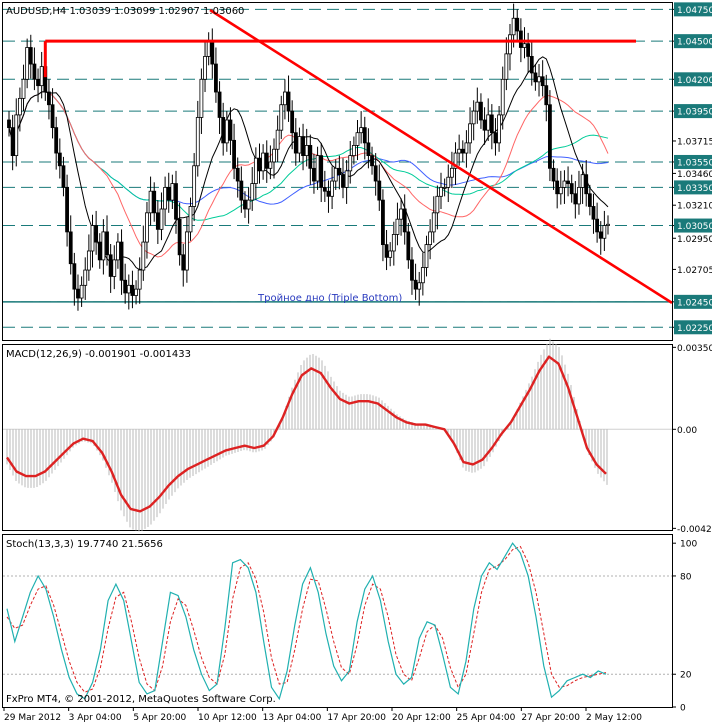 Image resolution: width=712 pixels, height=728 pixels. Describe the element at coordinates (694, 227) in the screenshot. I see `y-tick-label: 1.03050` at that location.